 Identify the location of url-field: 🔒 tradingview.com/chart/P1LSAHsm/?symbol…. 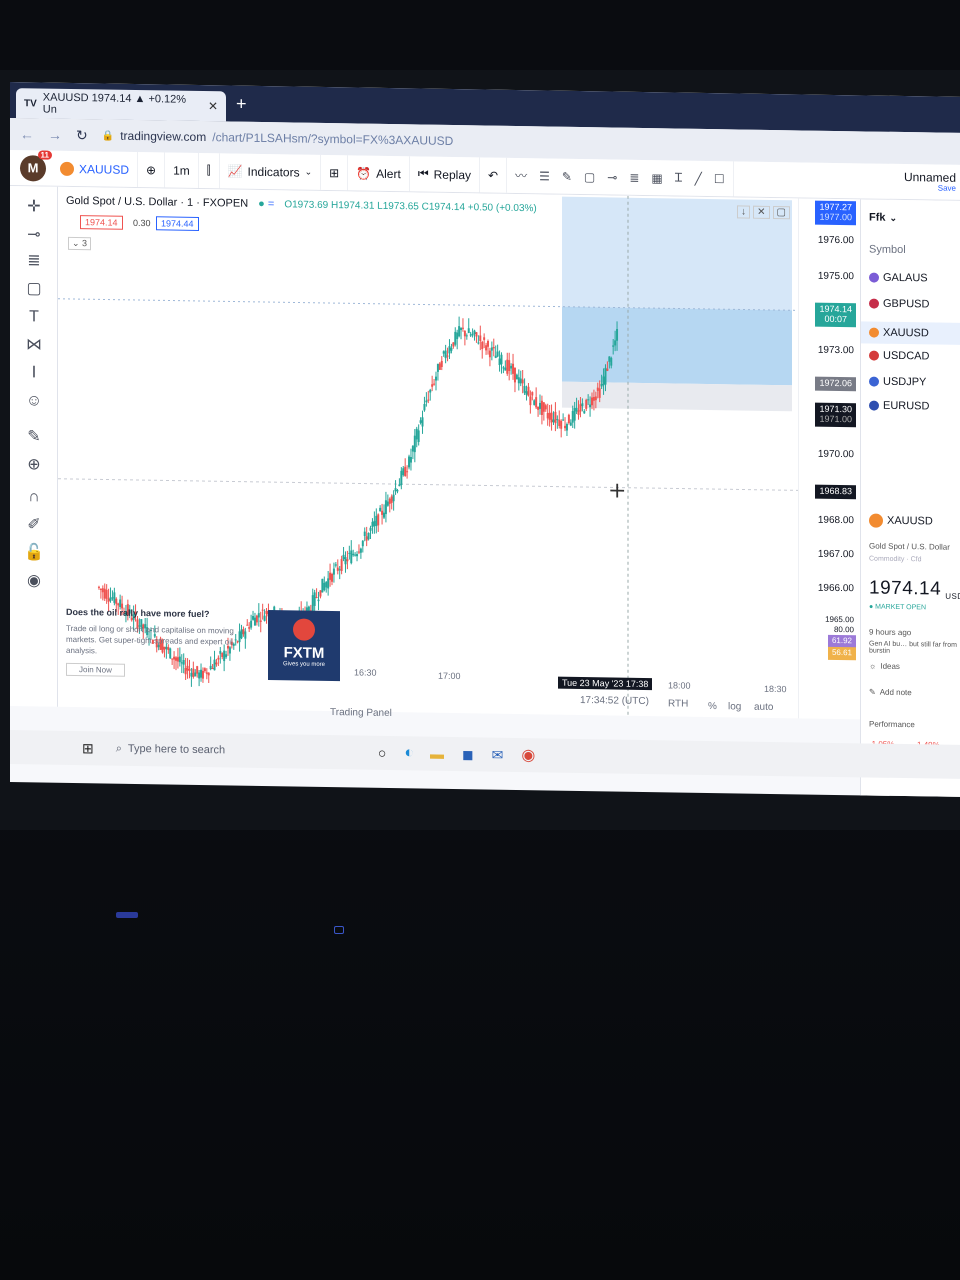
(278, 138).